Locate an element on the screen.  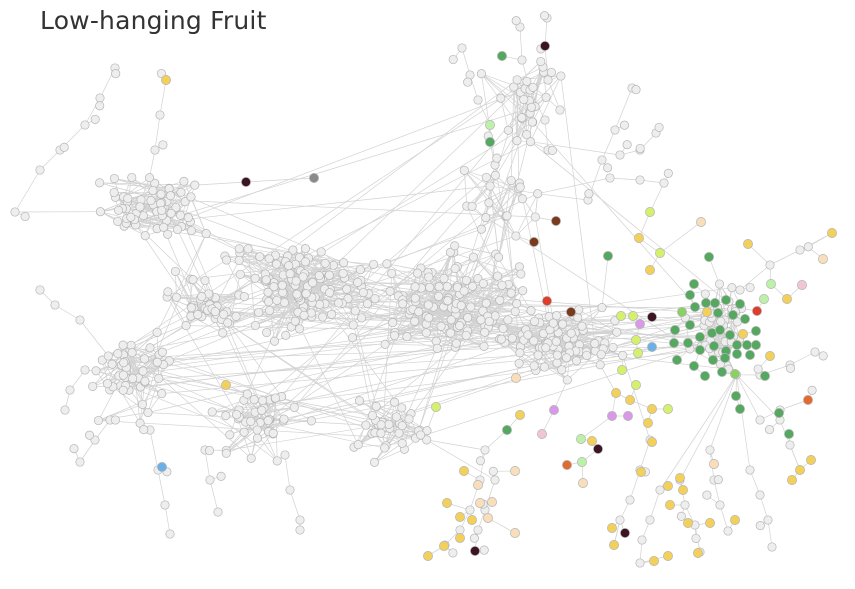
graph-node-pink is located at coordinates (542, 434).